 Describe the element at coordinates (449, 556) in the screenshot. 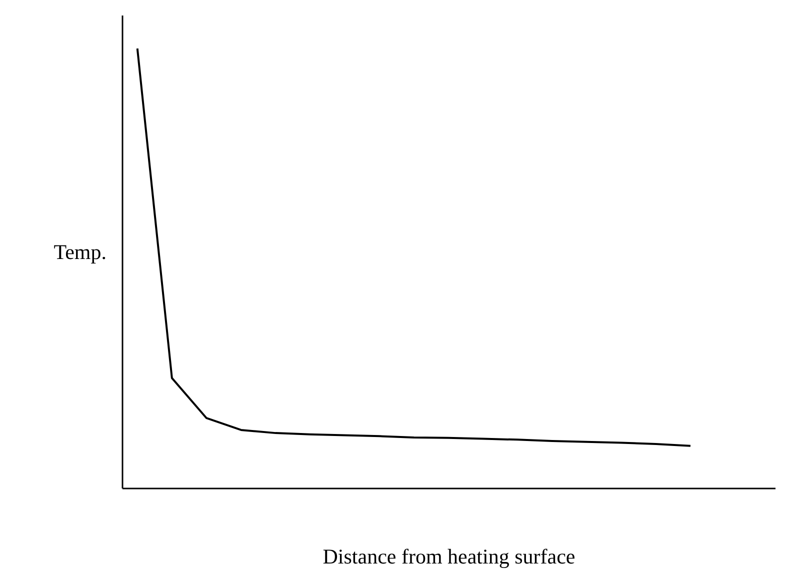

I see `x-axis-title: Distance from heating surface` at that location.